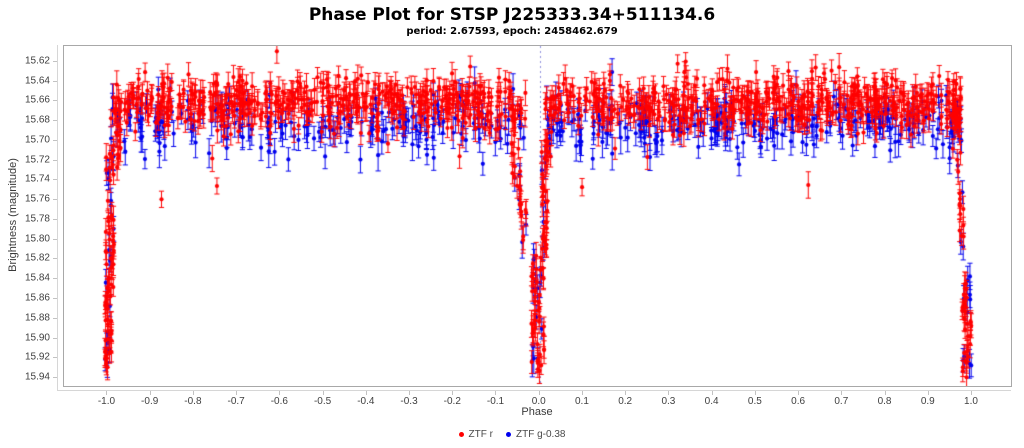  I want to click on legend: ZTF r ZTF g-0.38, so click(512, 434).